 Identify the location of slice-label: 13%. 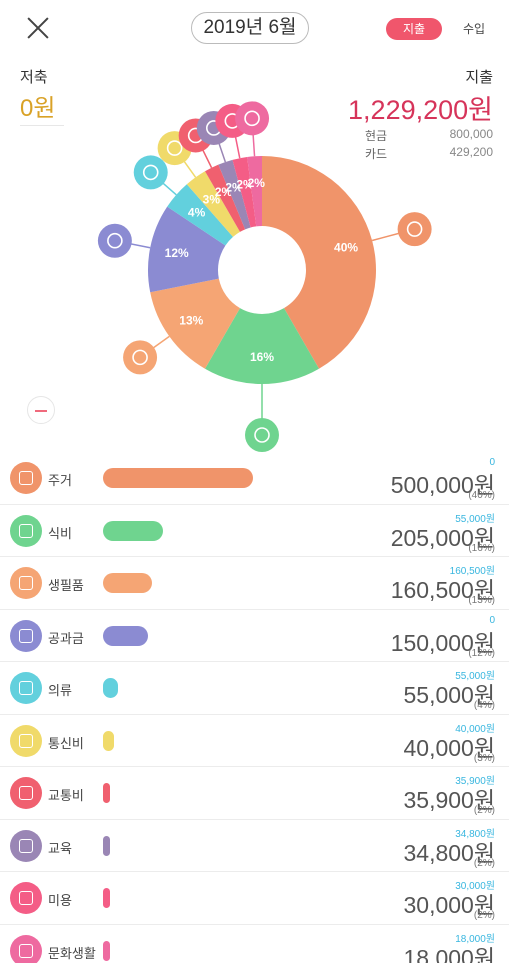
(191, 321).